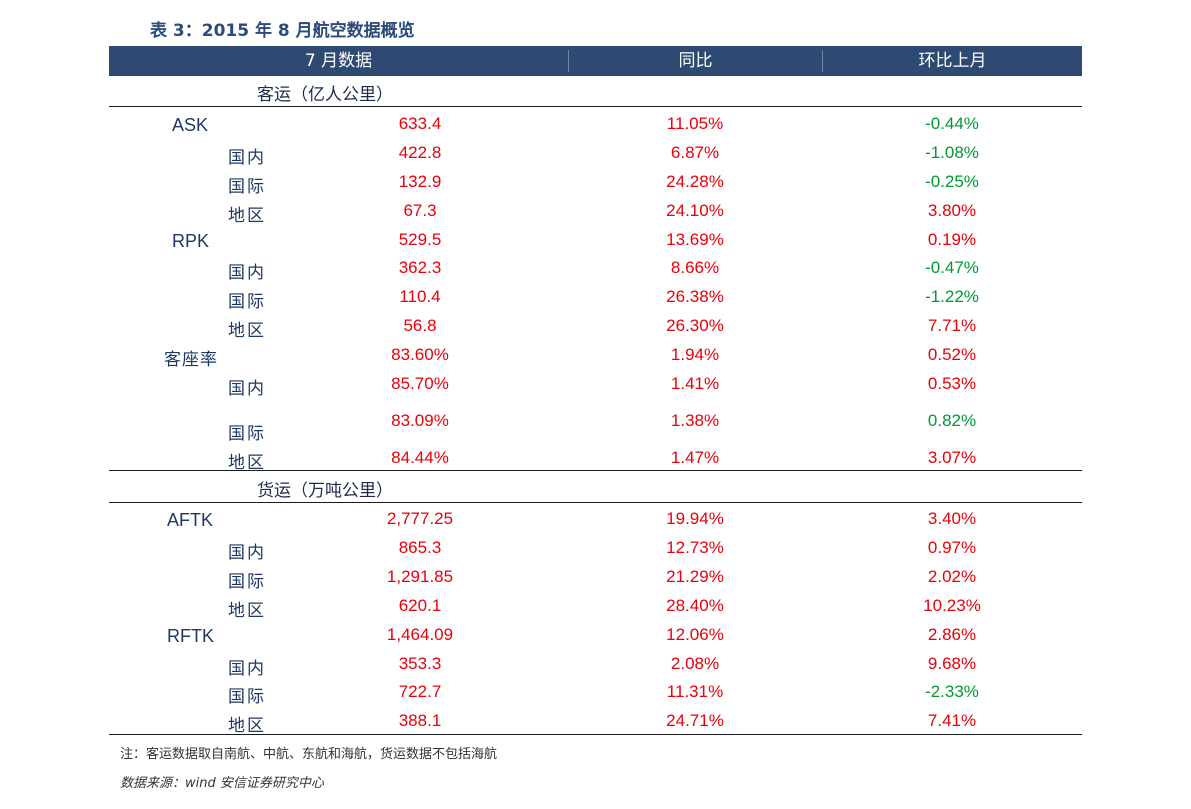  I want to click on row-value: 110.4, so click(420, 296).